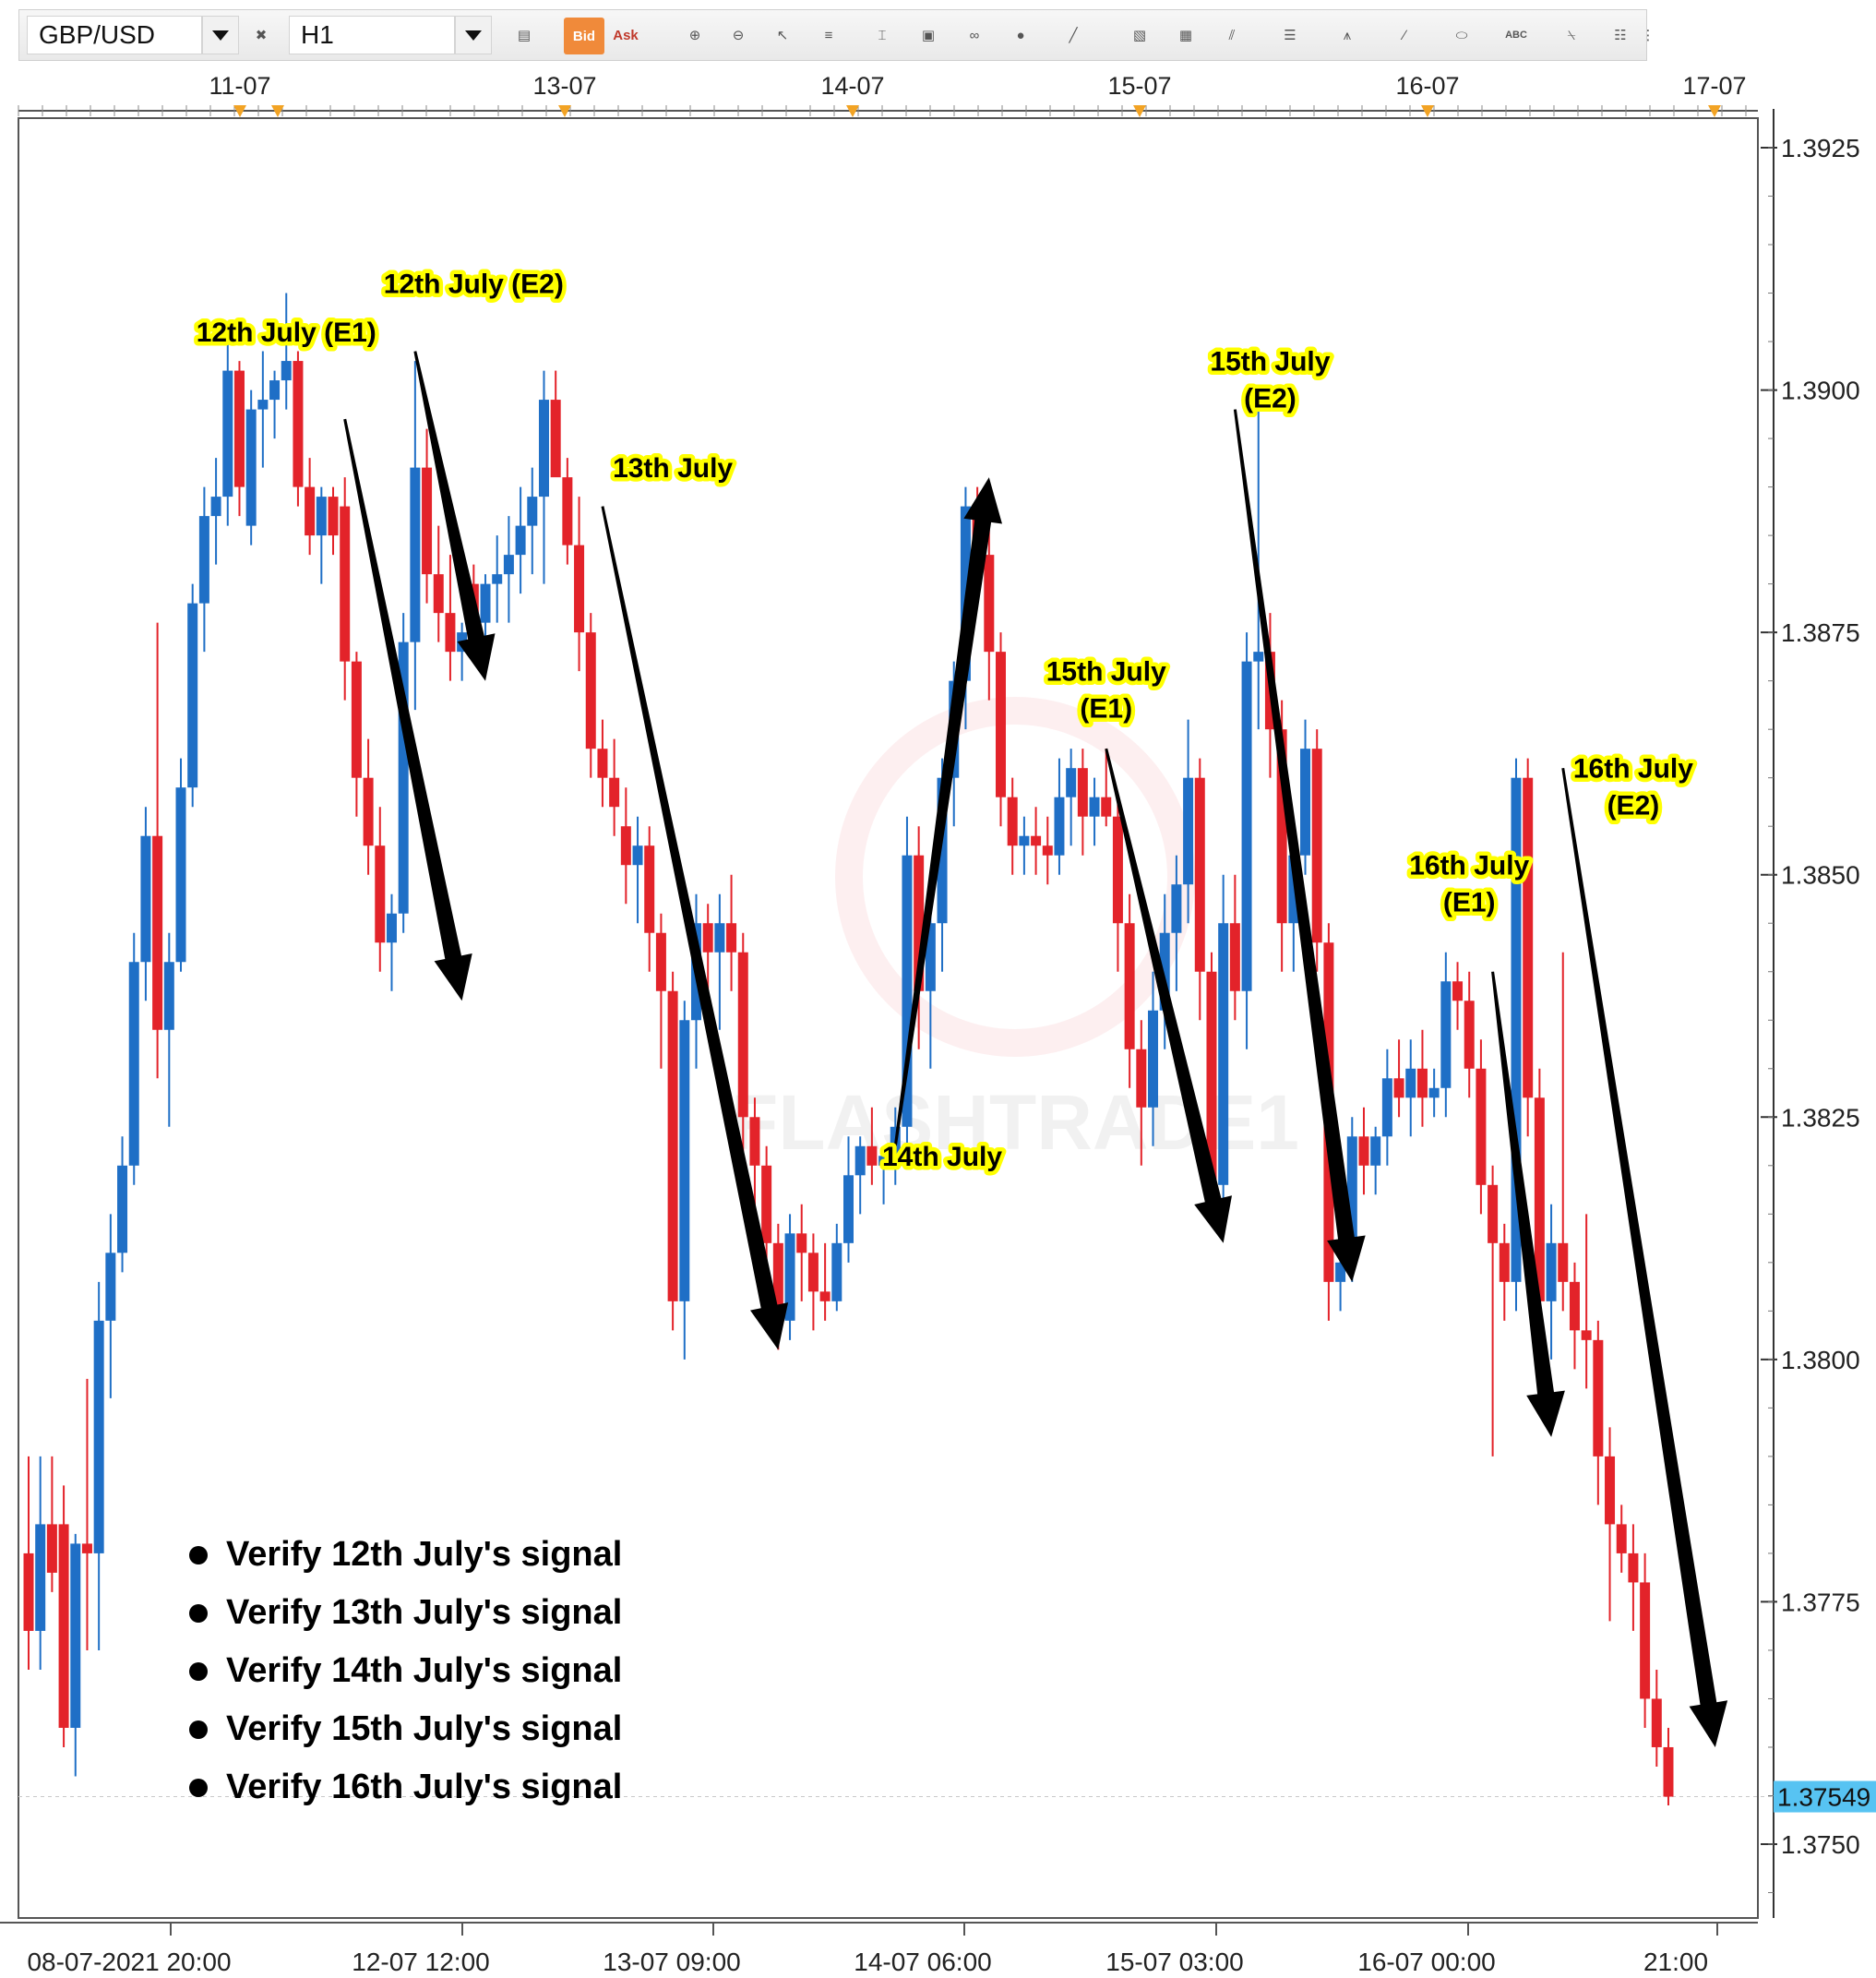  I want to click on bullet-dot-icon, so click(198, 1614).